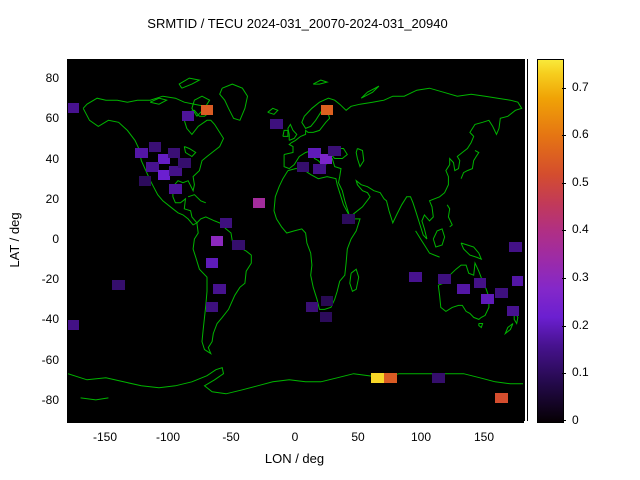  I want to click on colorbar-tick-label: 0, so click(575, 420).